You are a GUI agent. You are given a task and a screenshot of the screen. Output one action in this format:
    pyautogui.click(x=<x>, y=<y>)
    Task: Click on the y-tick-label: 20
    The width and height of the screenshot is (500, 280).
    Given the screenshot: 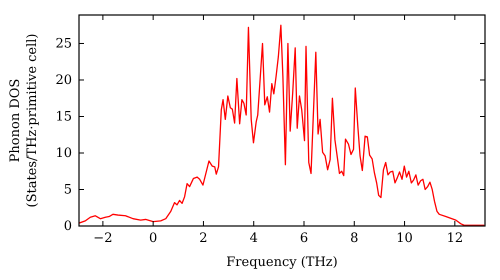 What is the action you would take?
    pyautogui.click(x=63, y=80)
    